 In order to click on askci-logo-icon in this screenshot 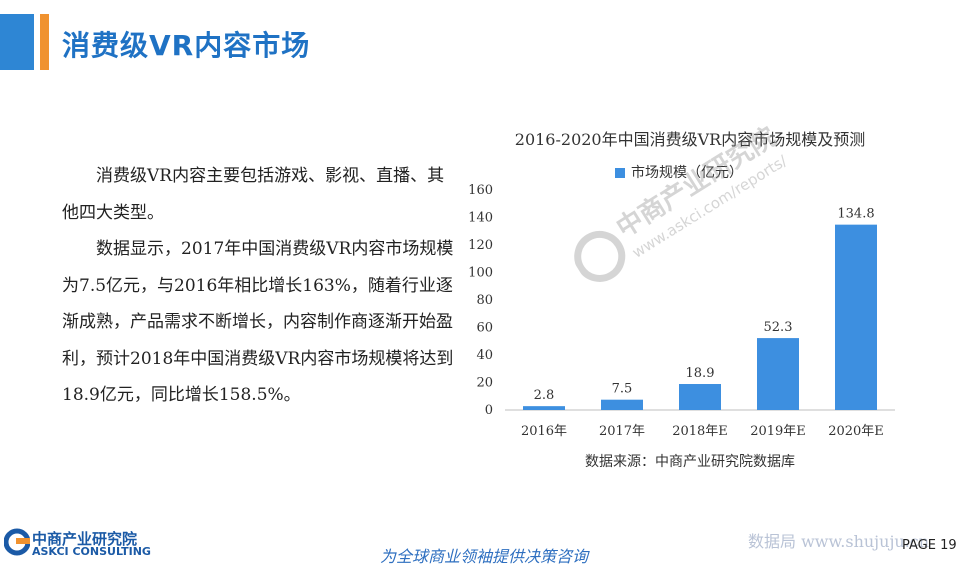, I will do `click(17, 542)`.